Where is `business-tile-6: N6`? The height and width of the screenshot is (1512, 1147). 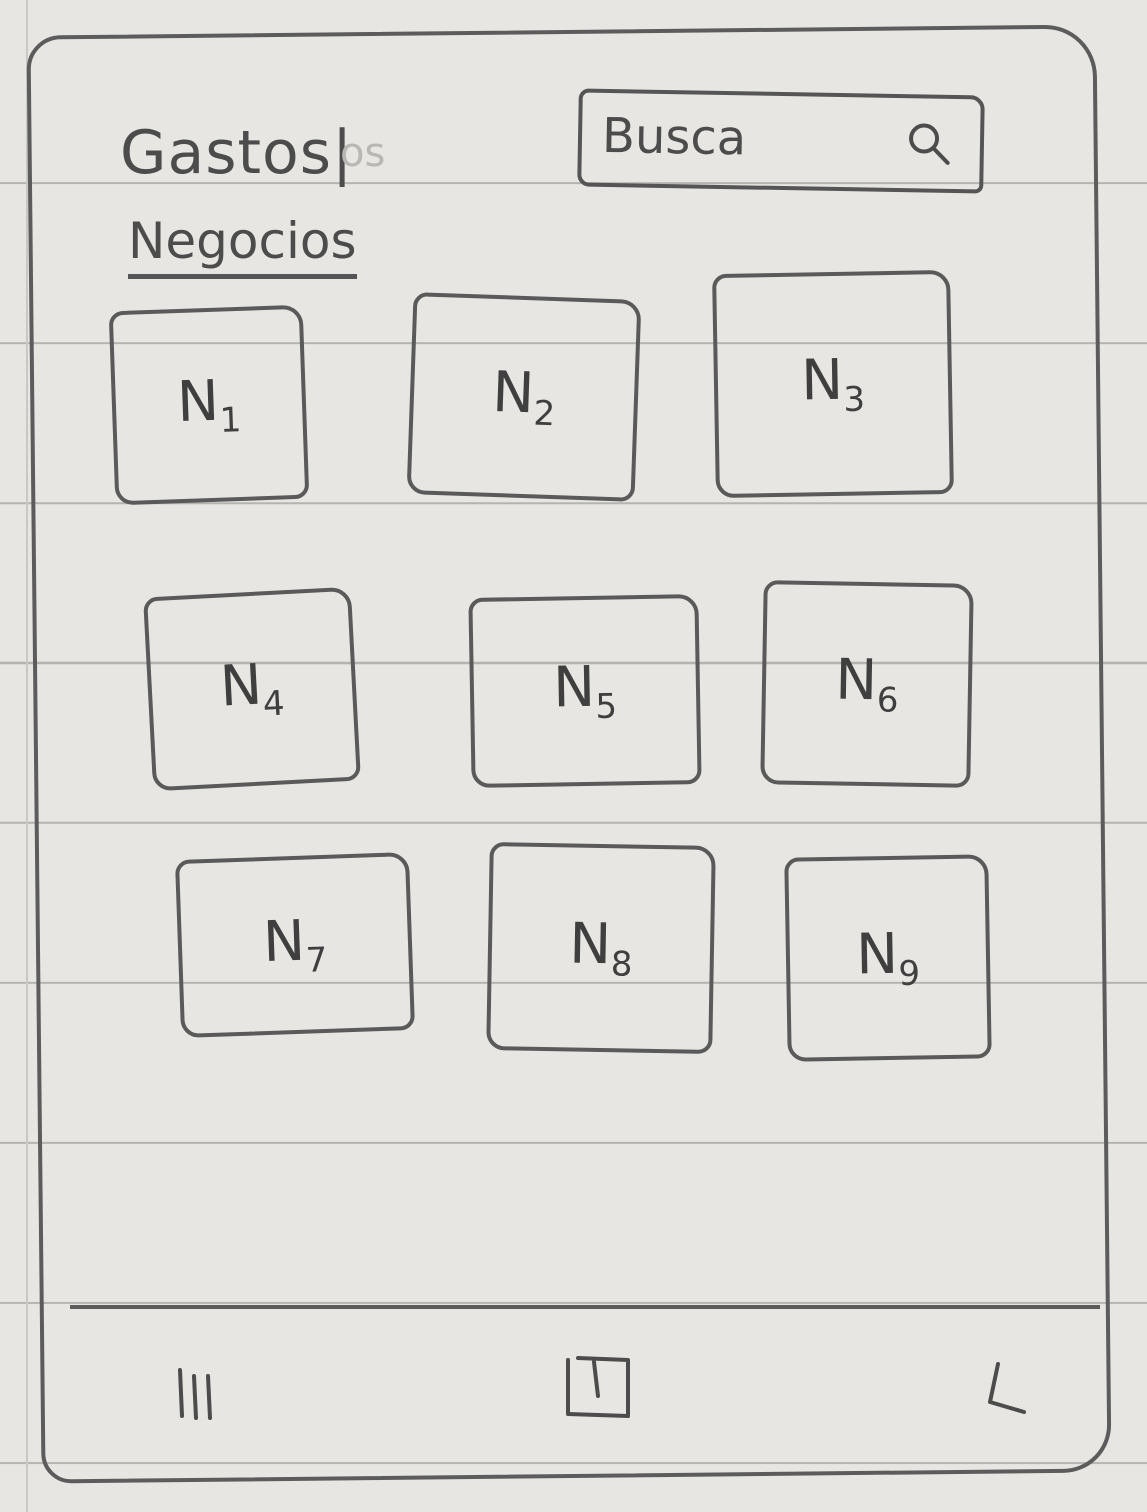 business-tile-6: N6 is located at coordinates (867, 684).